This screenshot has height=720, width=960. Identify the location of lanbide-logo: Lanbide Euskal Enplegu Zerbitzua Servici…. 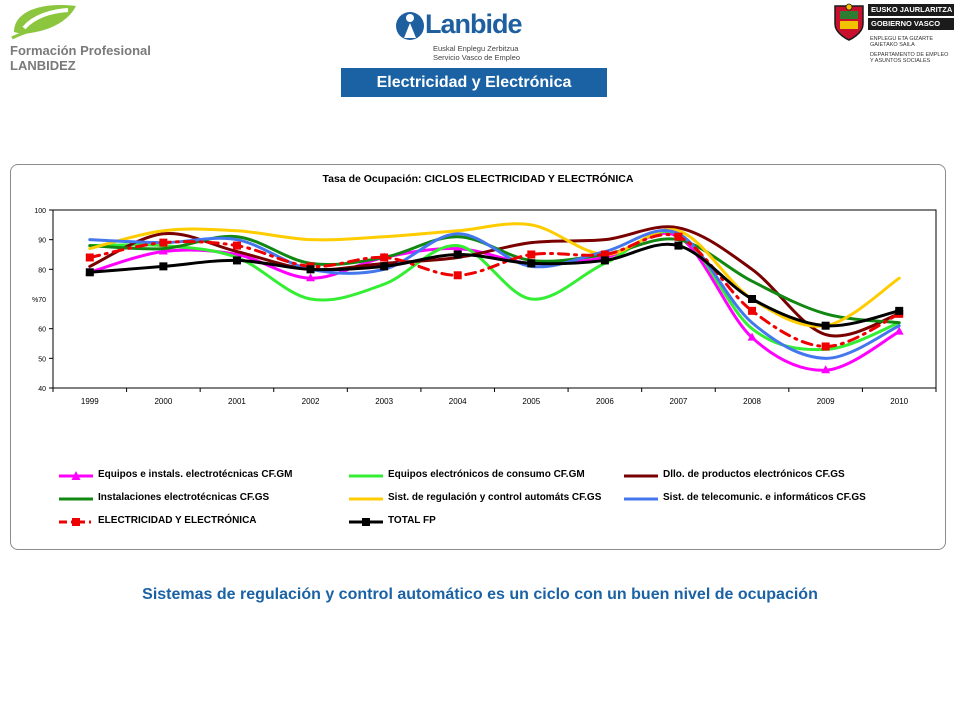
(475, 36).